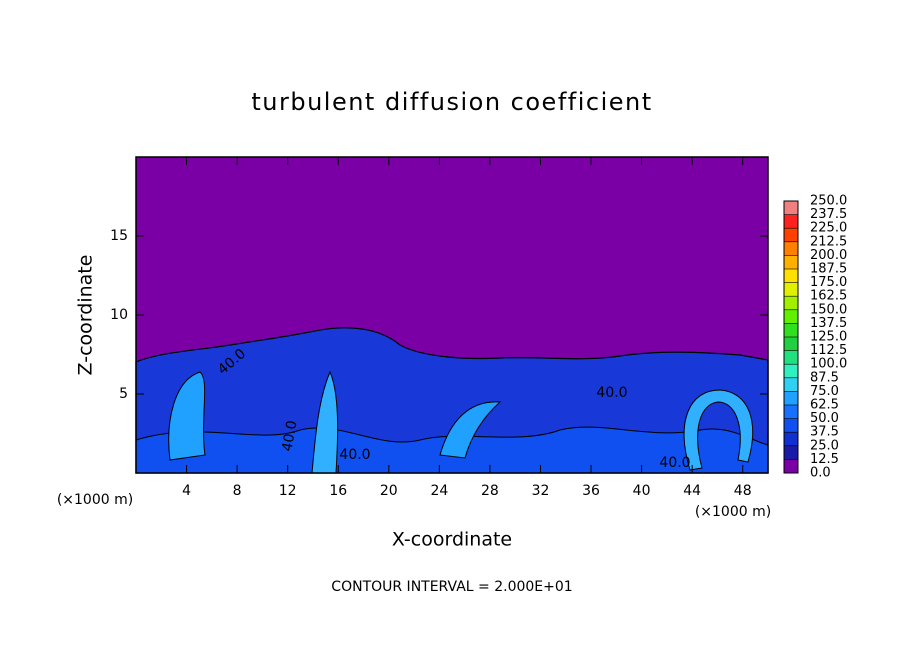 The width and height of the screenshot is (904, 659). I want to click on colorbar-label: 75.0, so click(824, 391).